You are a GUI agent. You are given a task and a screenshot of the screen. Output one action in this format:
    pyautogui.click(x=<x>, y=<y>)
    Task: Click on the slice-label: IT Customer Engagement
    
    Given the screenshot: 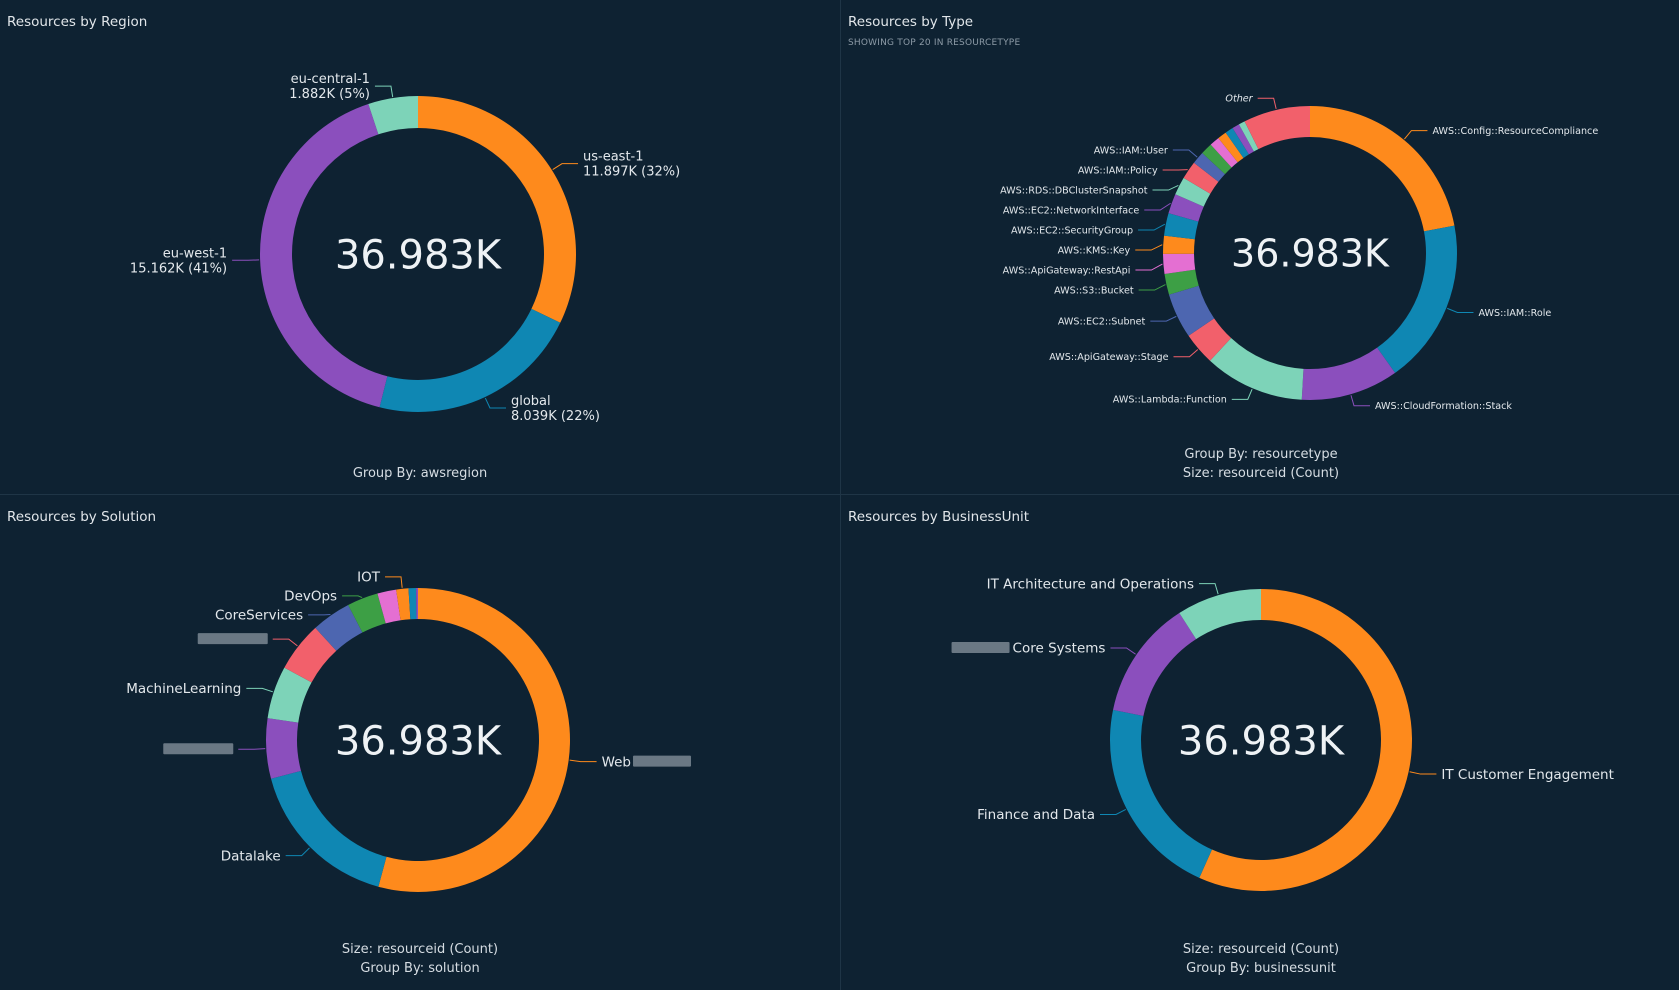 What is the action you would take?
    pyautogui.click(x=1527, y=775)
    